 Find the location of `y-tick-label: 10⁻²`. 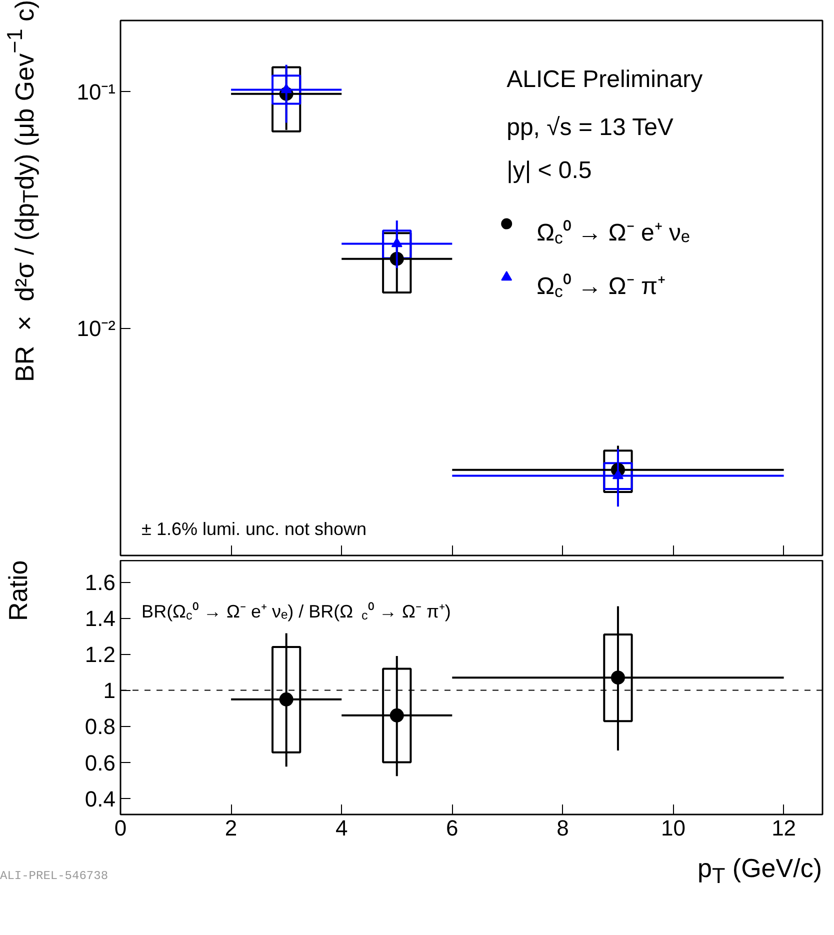

y-tick-label: 10⁻² is located at coordinates (96, 329).